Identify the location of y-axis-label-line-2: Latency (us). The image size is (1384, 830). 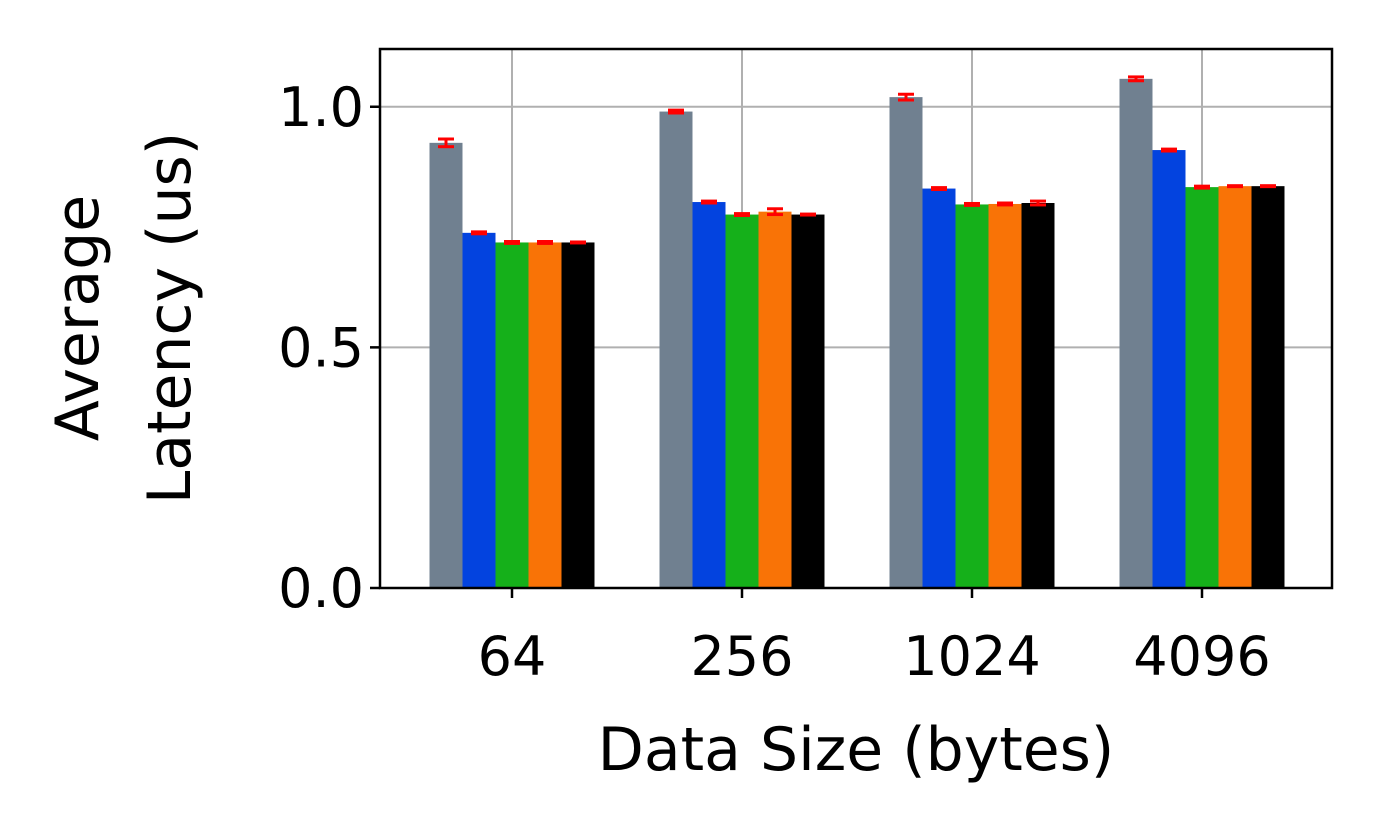
(170, 318).